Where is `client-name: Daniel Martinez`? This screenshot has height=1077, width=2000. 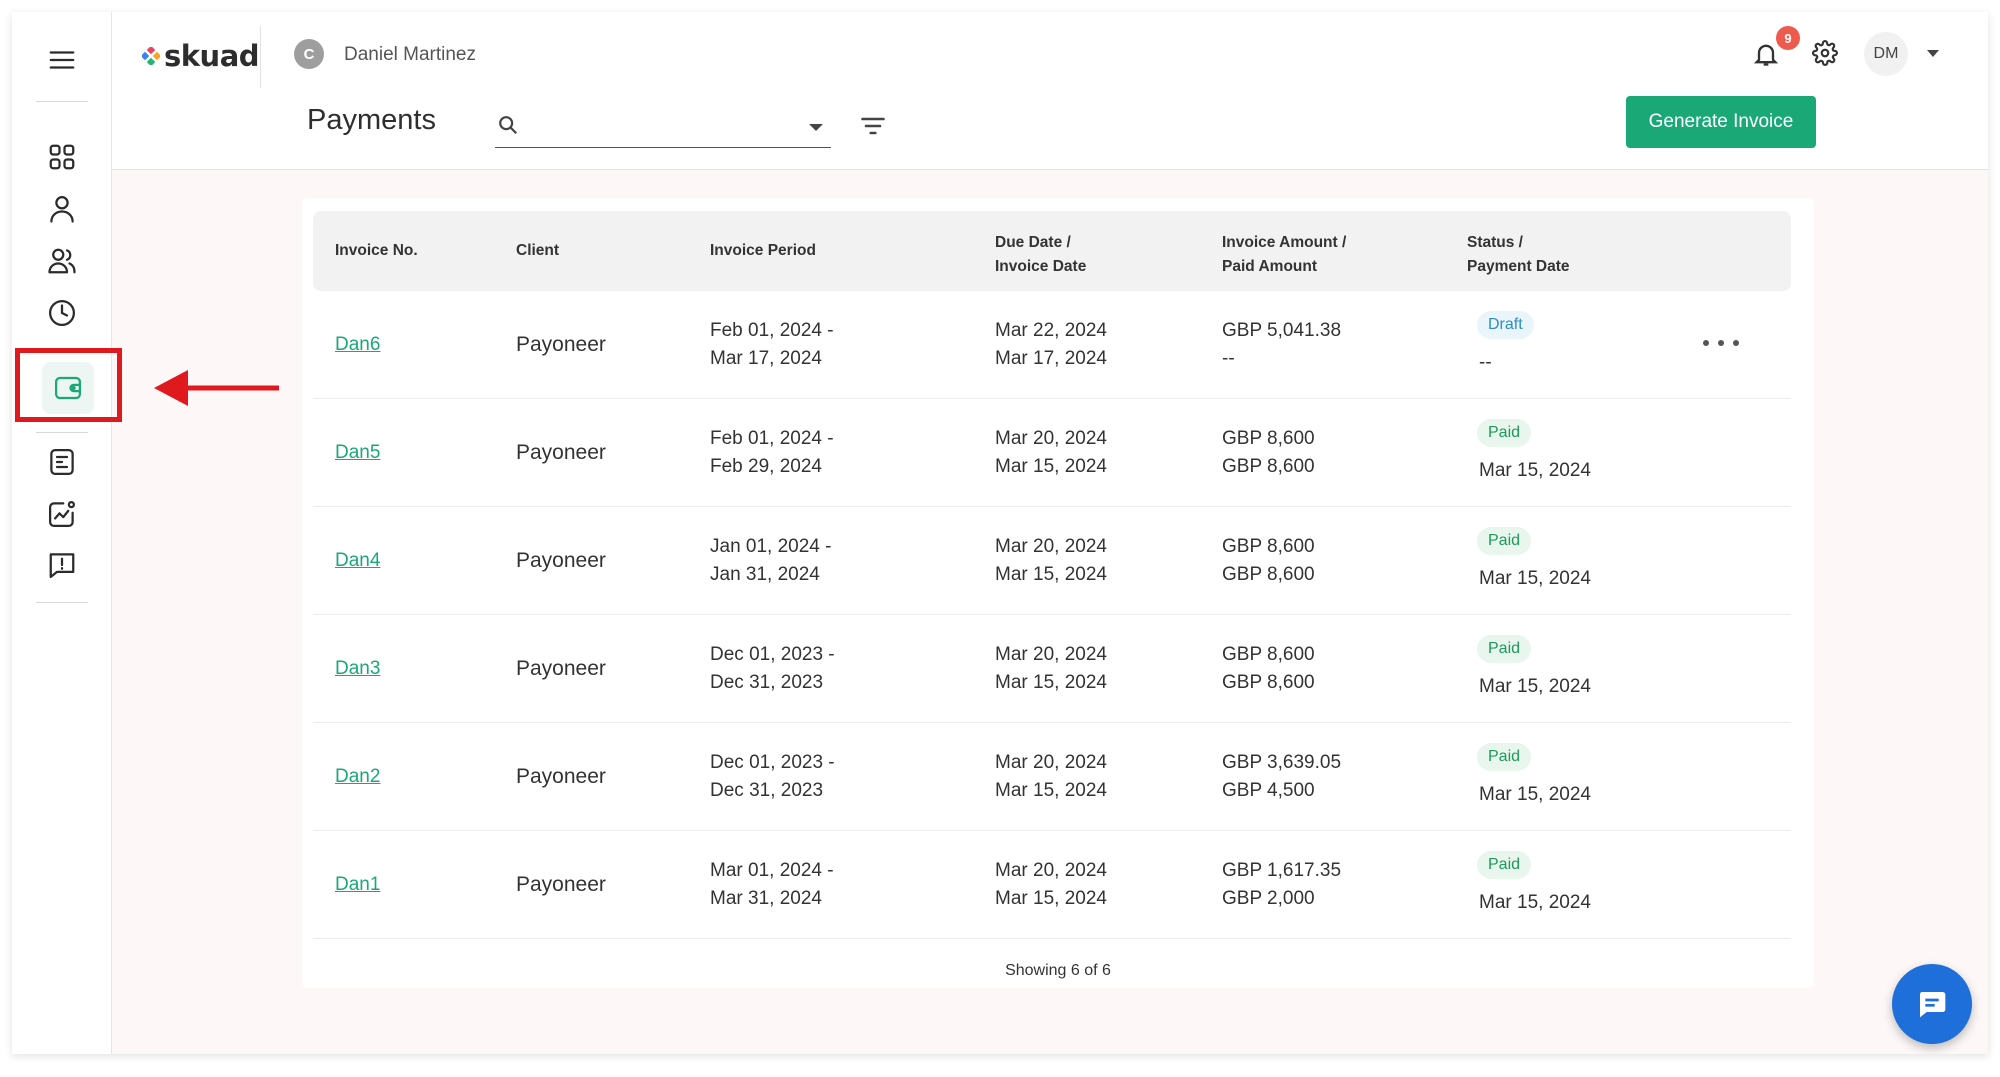 client-name: Daniel Martinez is located at coordinates (410, 54).